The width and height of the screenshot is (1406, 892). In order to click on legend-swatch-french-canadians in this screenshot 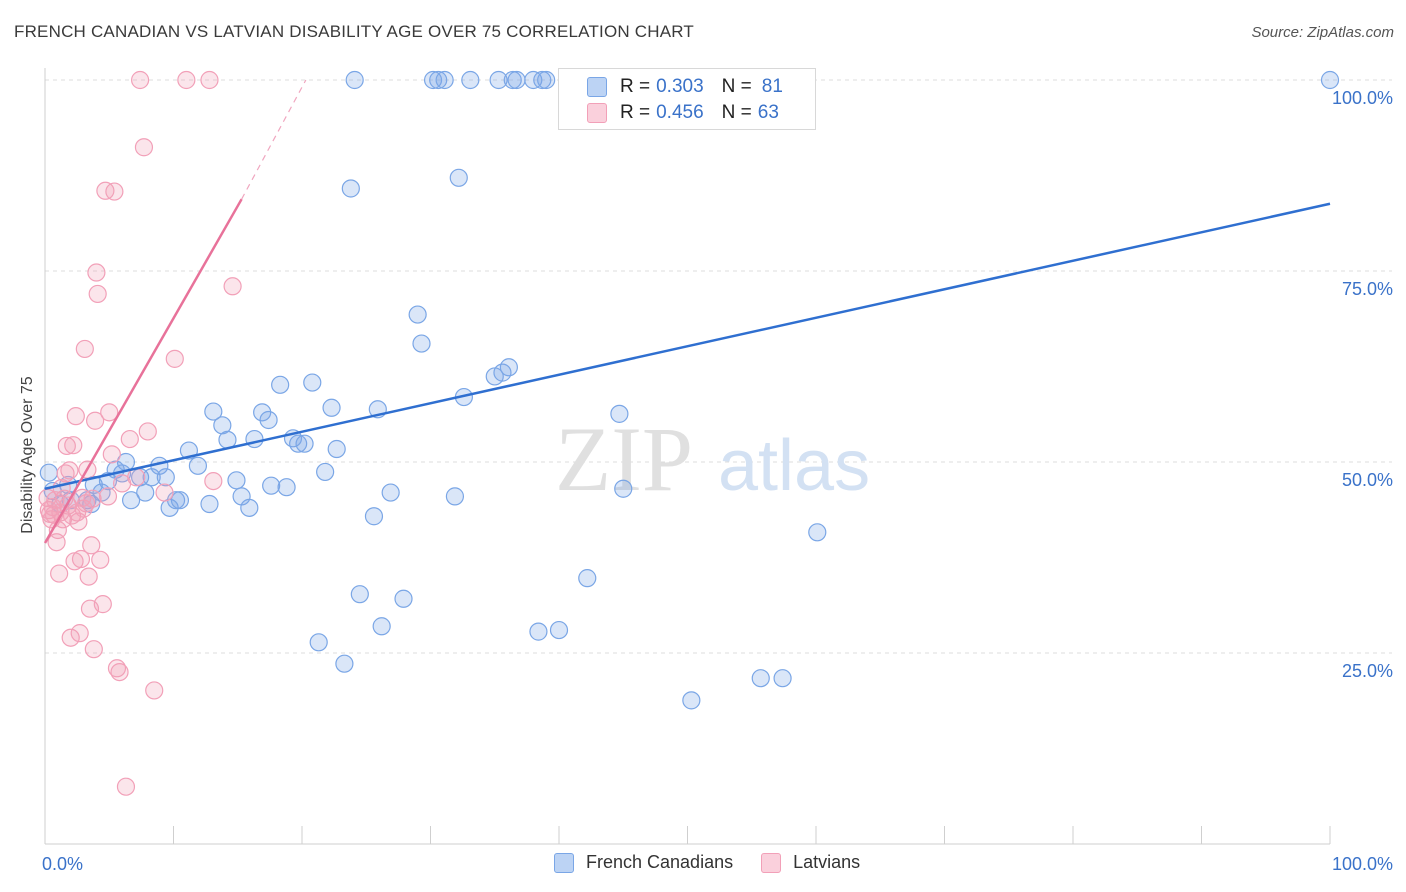, I will do `click(564, 862)`.